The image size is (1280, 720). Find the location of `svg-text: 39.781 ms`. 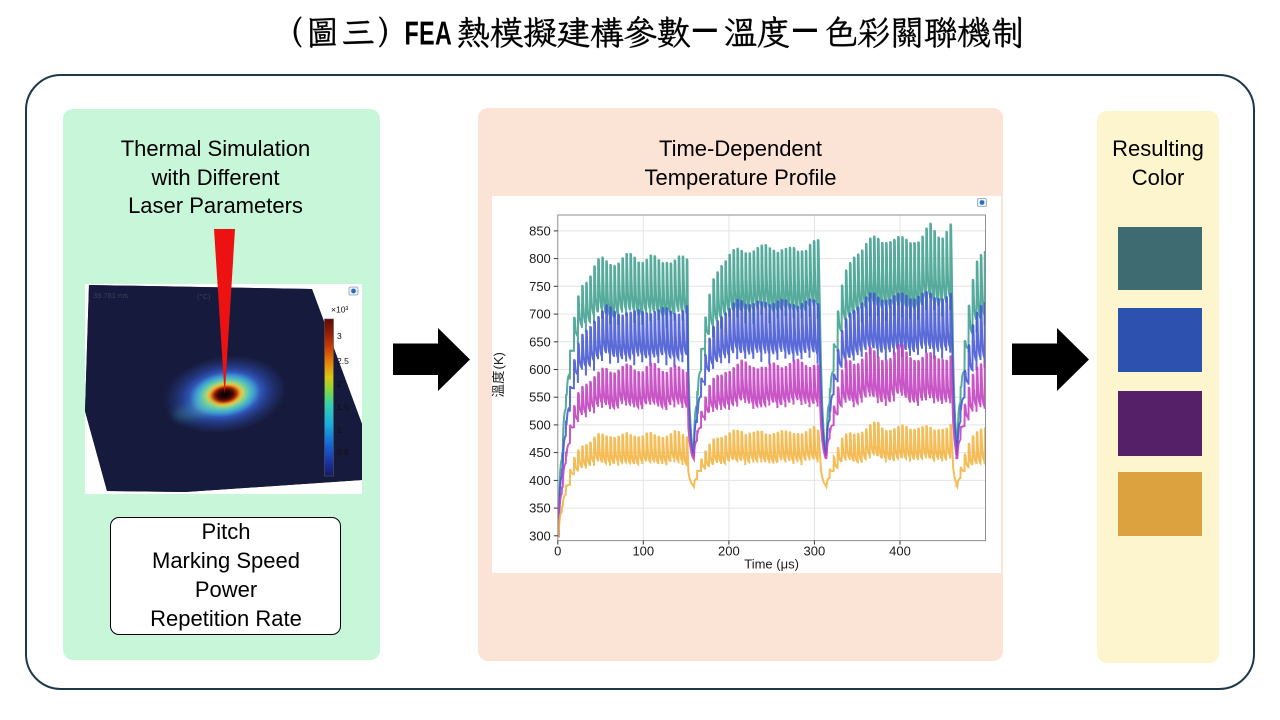

svg-text: 39.781 ms is located at coordinates (110, 295).